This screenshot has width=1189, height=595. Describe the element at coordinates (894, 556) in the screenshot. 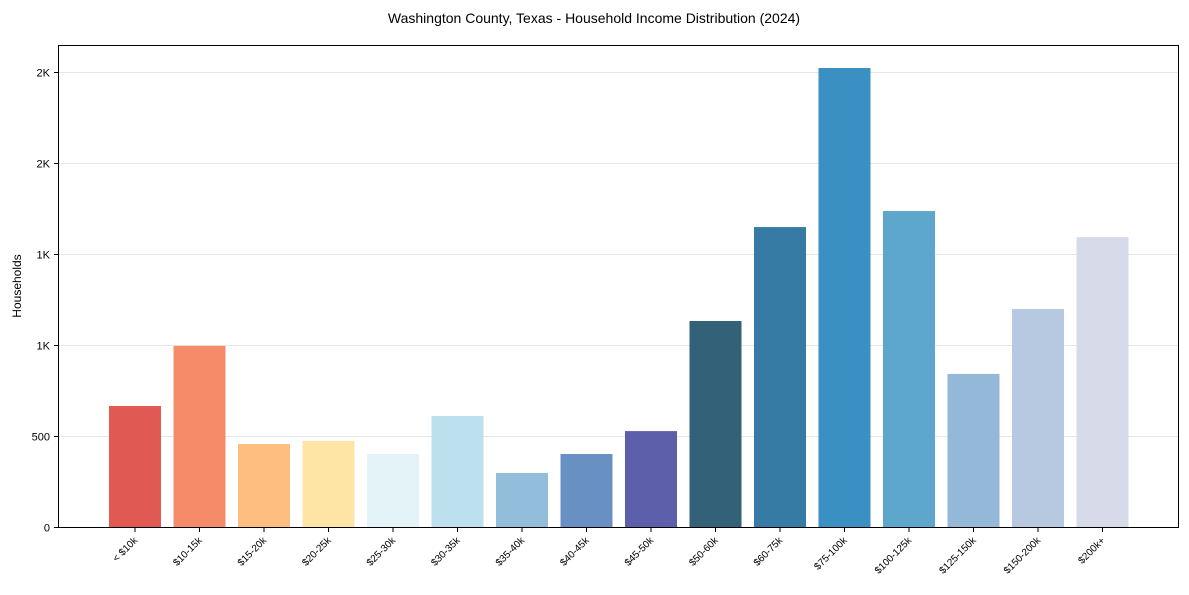

I see `x-tick-label: $100-125k` at that location.